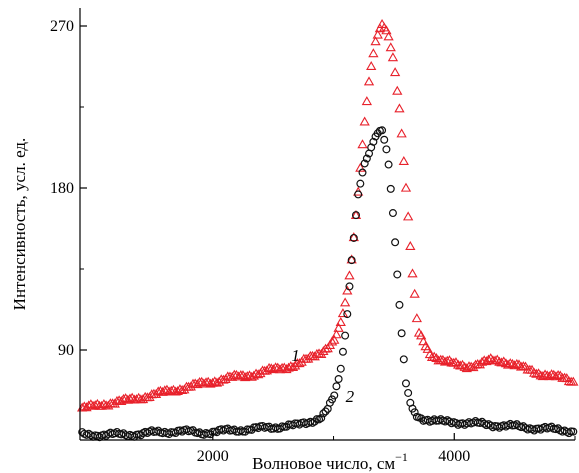 The width and height of the screenshot is (579, 473). Describe the element at coordinates (454, 456) in the screenshot. I see `x-tick-label: 4000` at that location.